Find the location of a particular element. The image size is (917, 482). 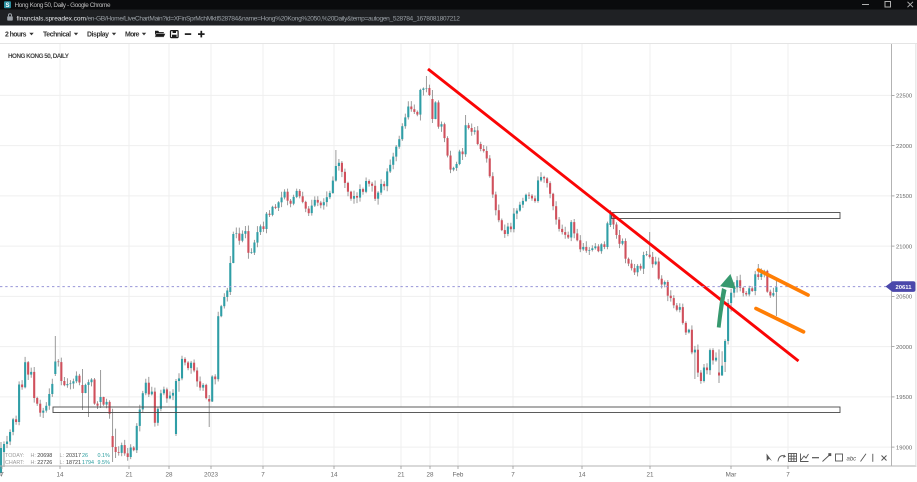

svg-text: TODAY: is located at coordinates (14, 456).